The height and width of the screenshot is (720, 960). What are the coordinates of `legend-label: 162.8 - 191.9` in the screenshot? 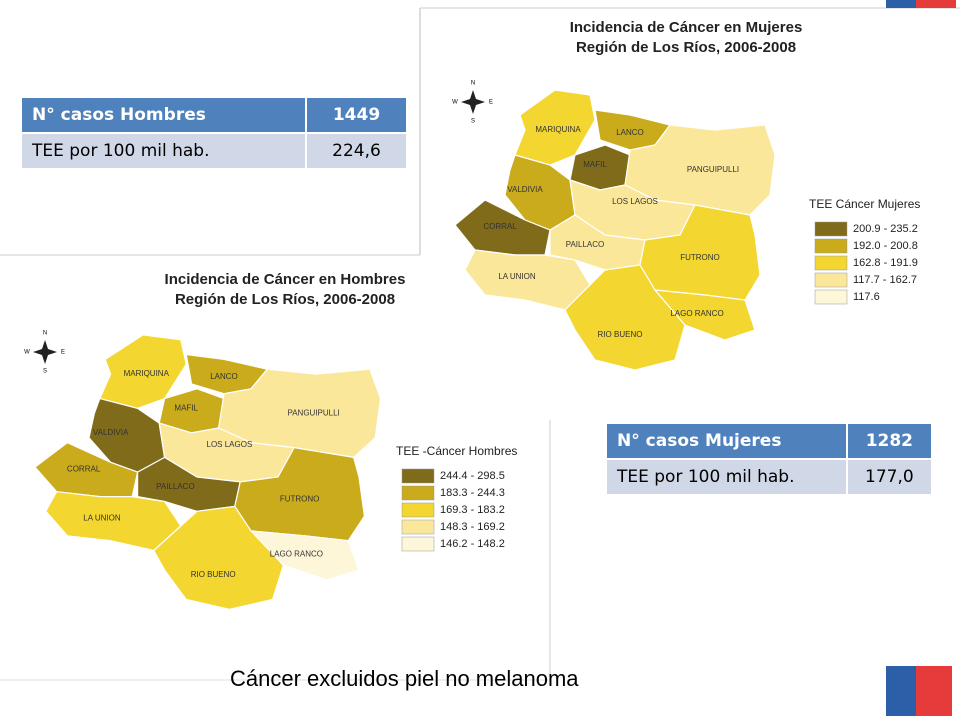 It's located at (885, 263).